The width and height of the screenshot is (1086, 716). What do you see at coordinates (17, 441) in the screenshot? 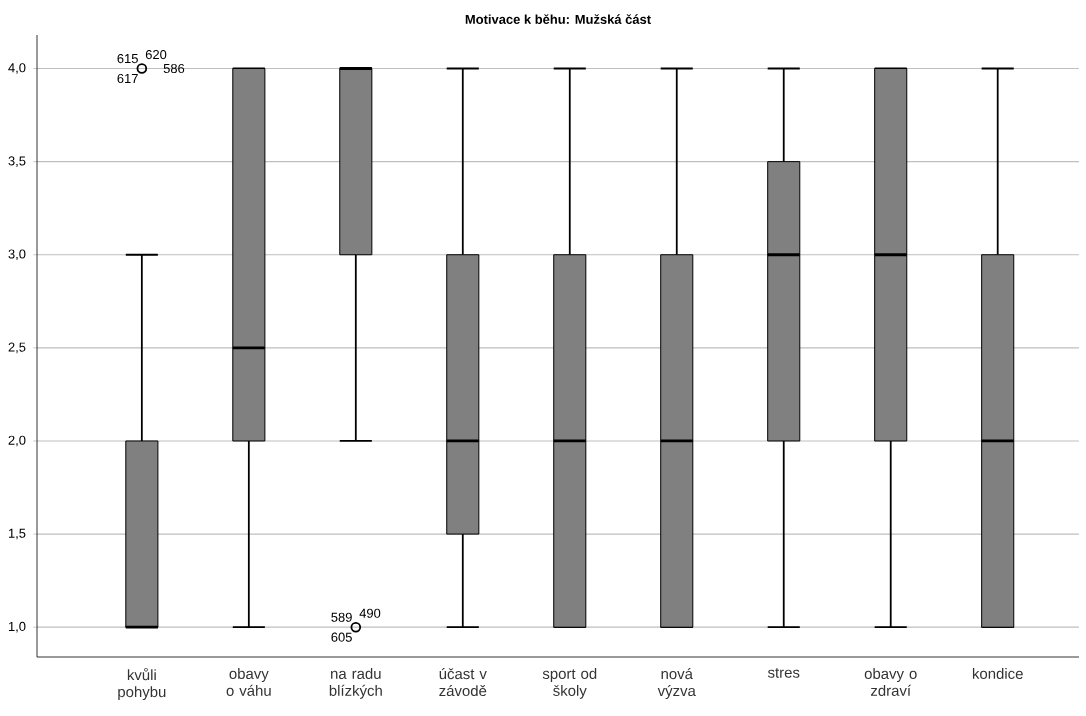
I see `y-tick-label: 2,0` at bounding box center [17, 441].